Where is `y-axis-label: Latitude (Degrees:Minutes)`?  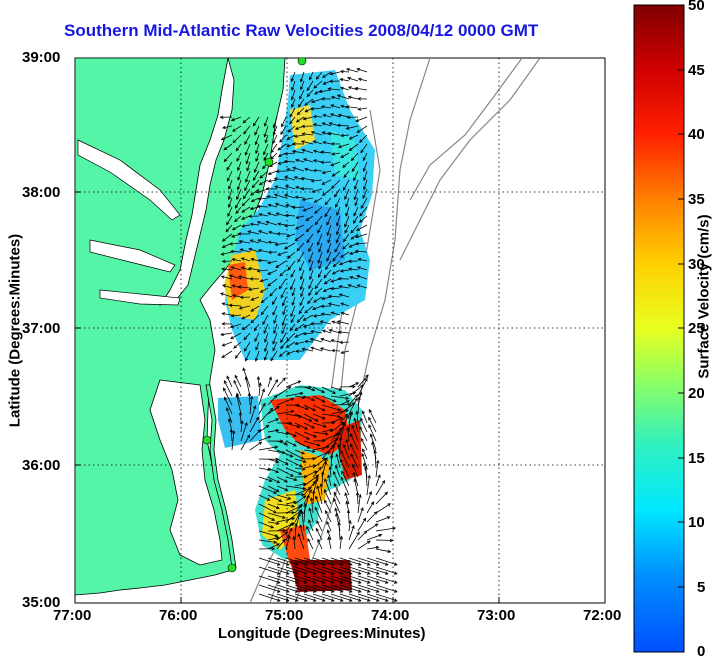
y-axis-label: Latitude (Degrees:Minutes) is located at coordinates (15, 331).